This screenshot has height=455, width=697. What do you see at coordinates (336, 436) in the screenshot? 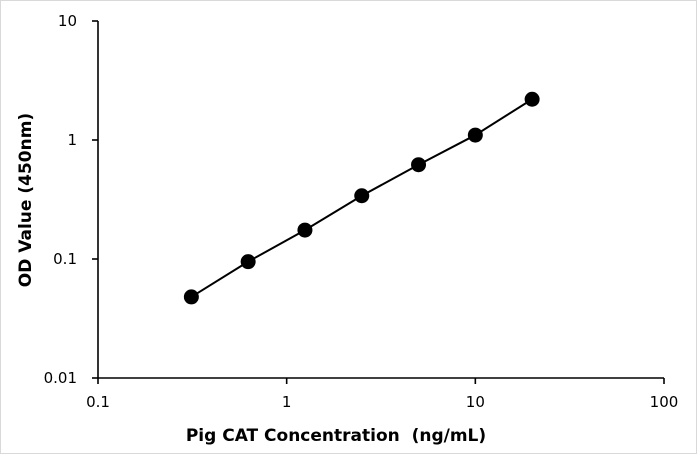
I see `x-axis-title: Pig CAT Concentration (ng/mL)` at bounding box center [336, 436].